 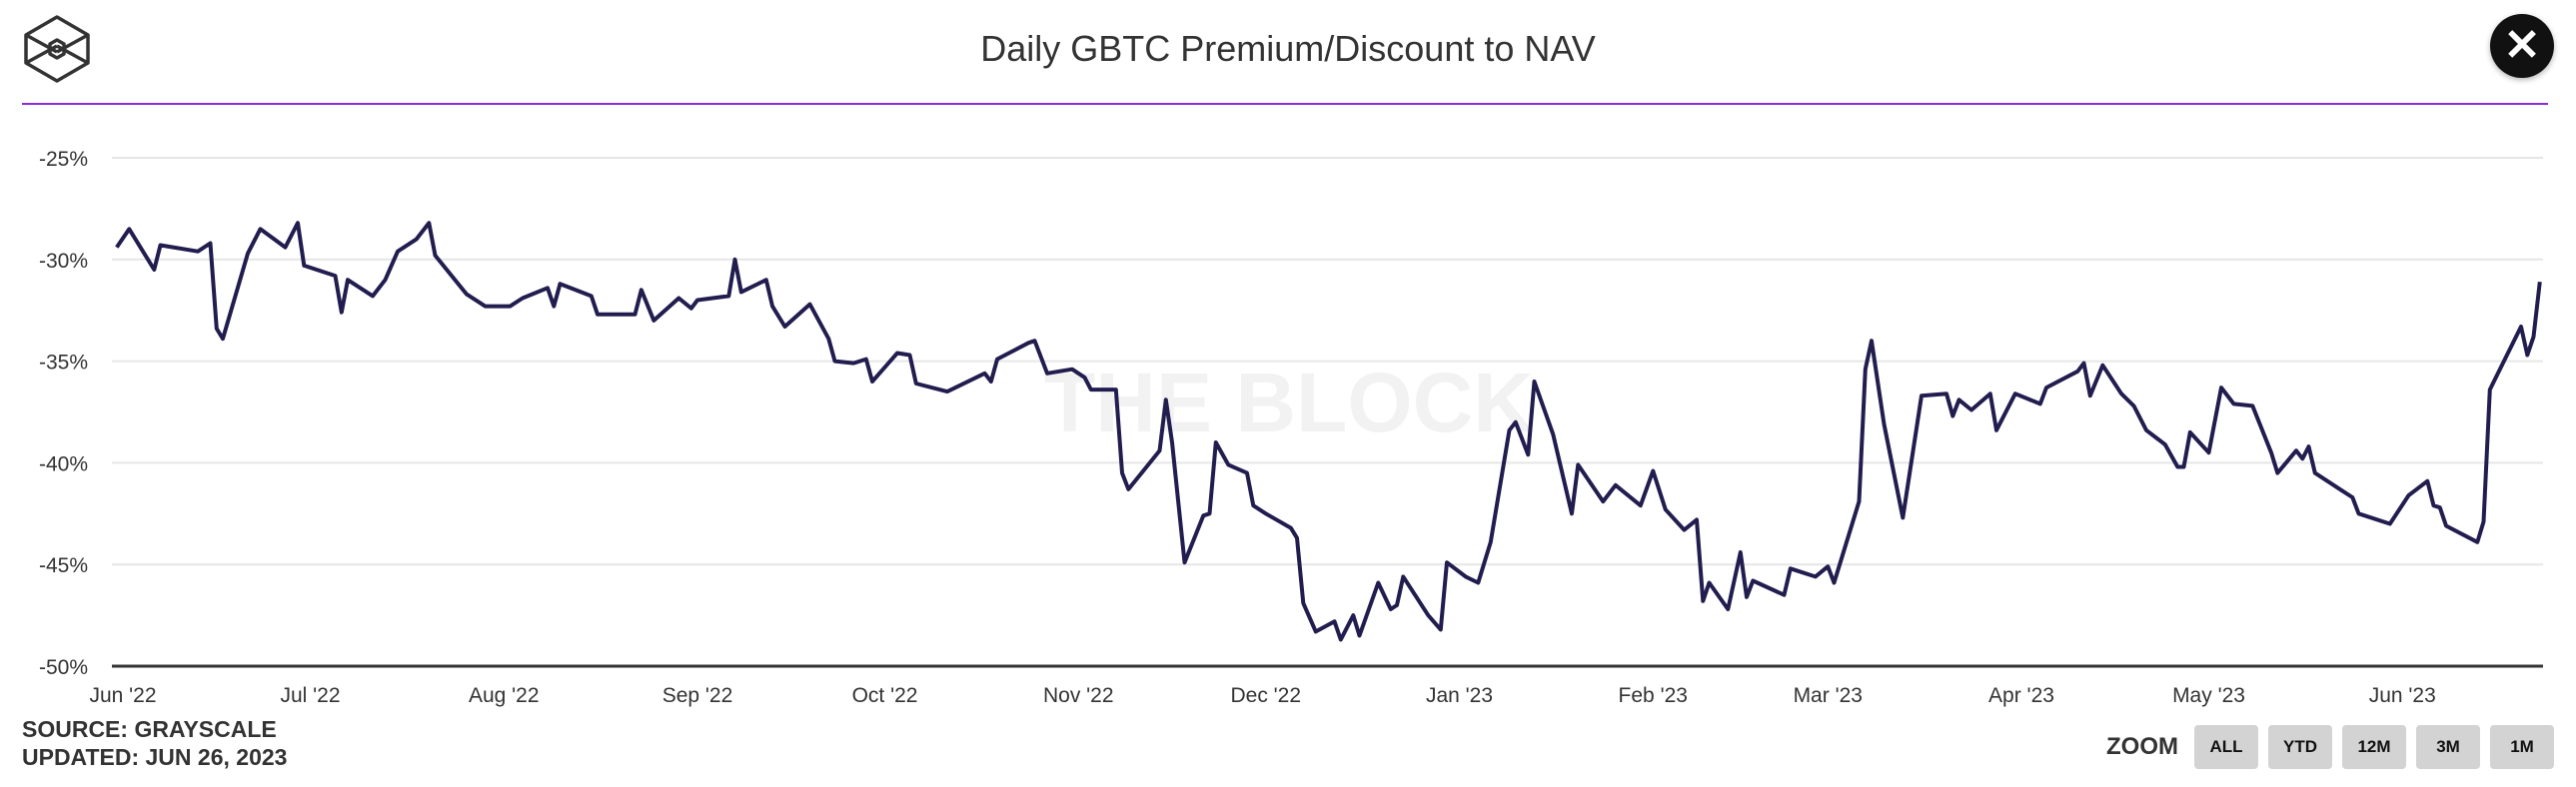 What do you see at coordinates (155, 757) in the screenshot?
I see `updated-label: UPDATED: JUN 26, 2023` at bounding box center [155, 757].